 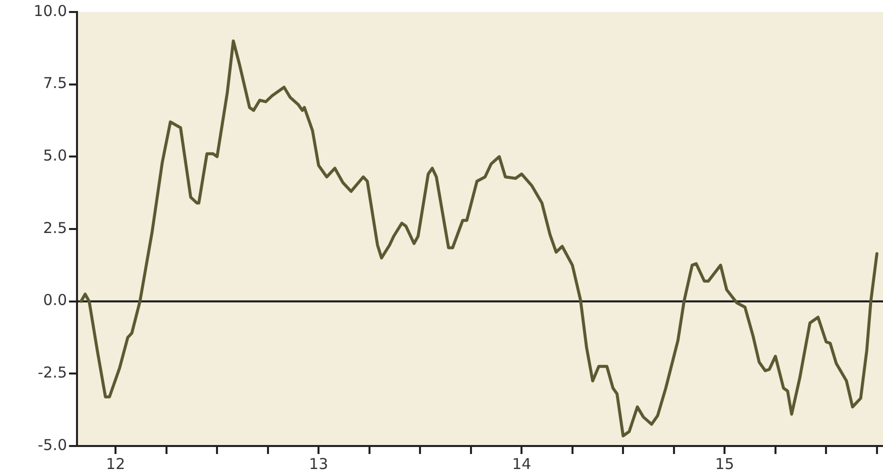 I want to click on y-tick-label: 0.0, so click(x=55, y=300).